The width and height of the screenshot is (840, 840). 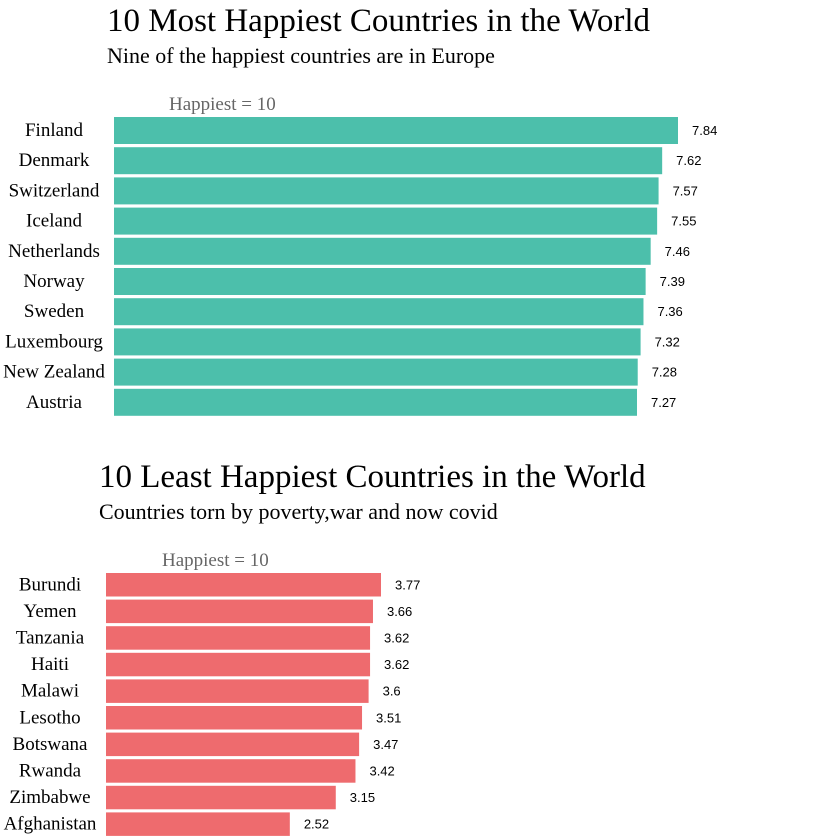 I want to click on value-label: 3.47, so click(x=385, y=744).